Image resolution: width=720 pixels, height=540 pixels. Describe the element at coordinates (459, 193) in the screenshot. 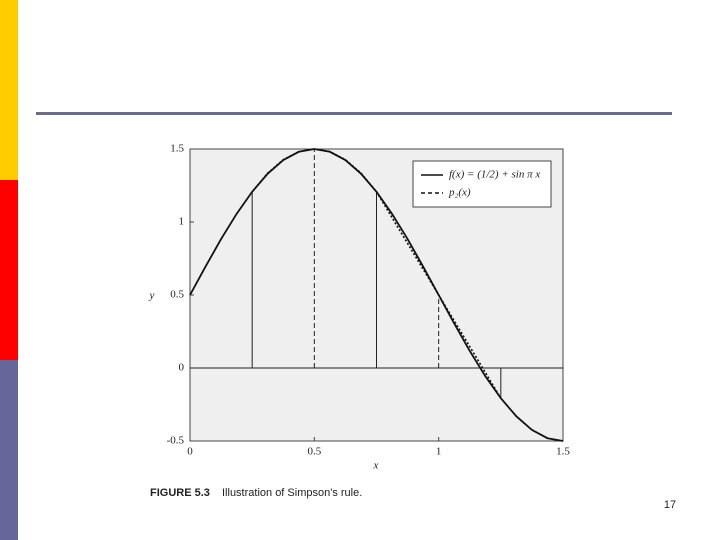

I see `legend-label: p₂(x)` at that location.